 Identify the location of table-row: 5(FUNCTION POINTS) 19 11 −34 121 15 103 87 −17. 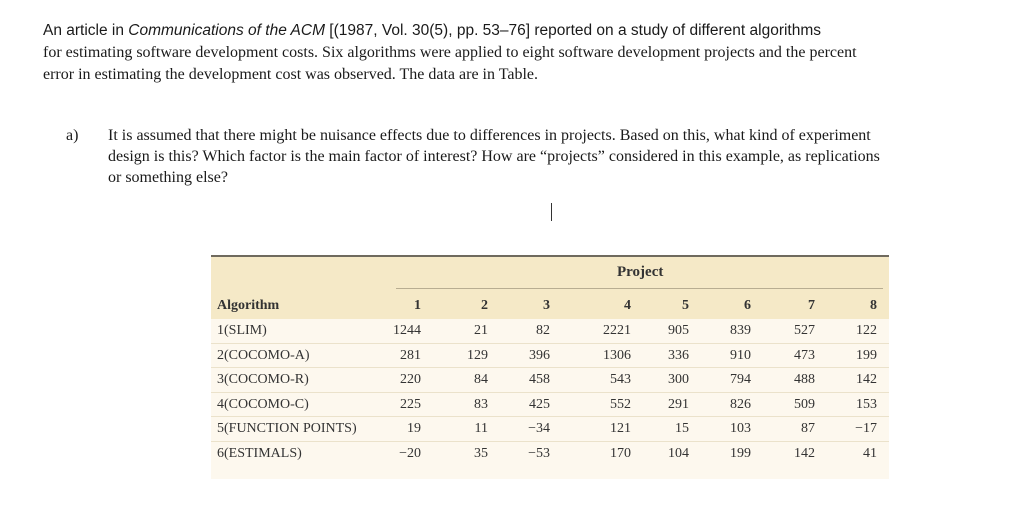
(550, 428).